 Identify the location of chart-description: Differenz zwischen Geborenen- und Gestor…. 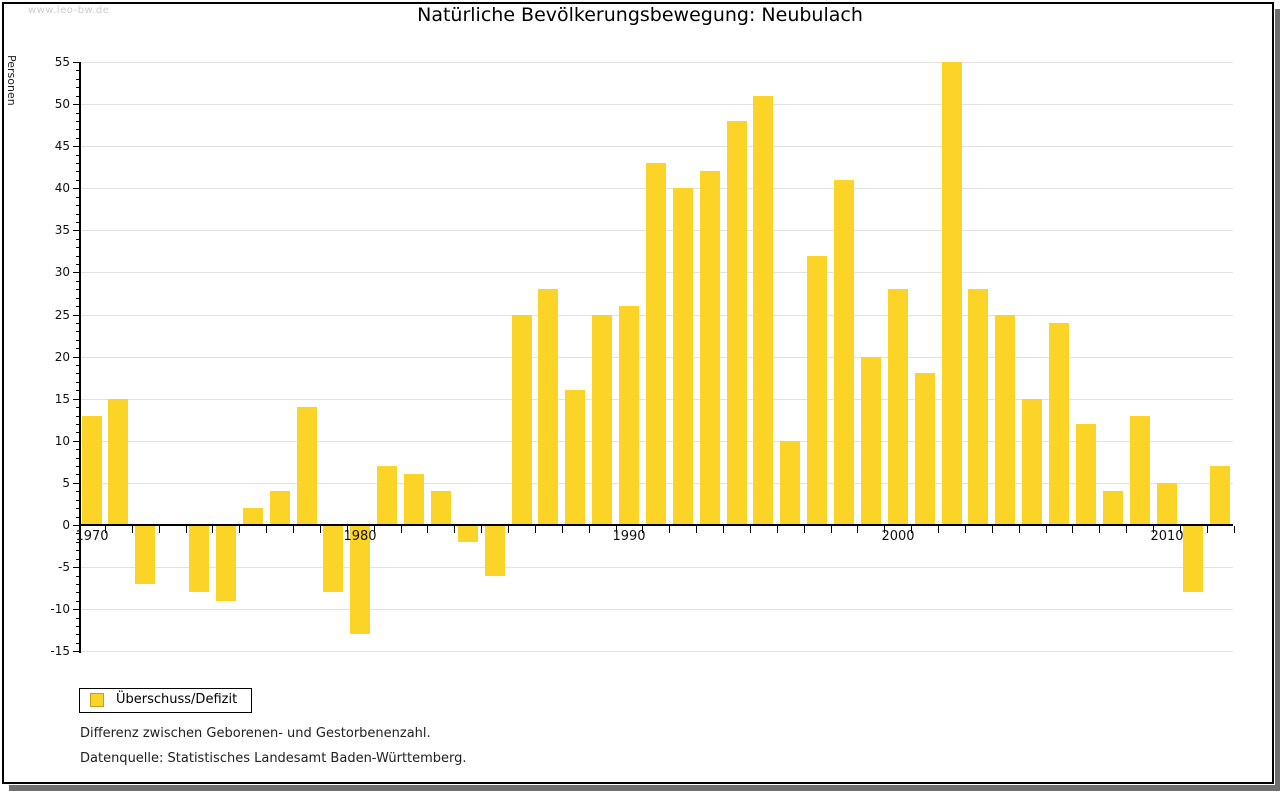
(255, 733).